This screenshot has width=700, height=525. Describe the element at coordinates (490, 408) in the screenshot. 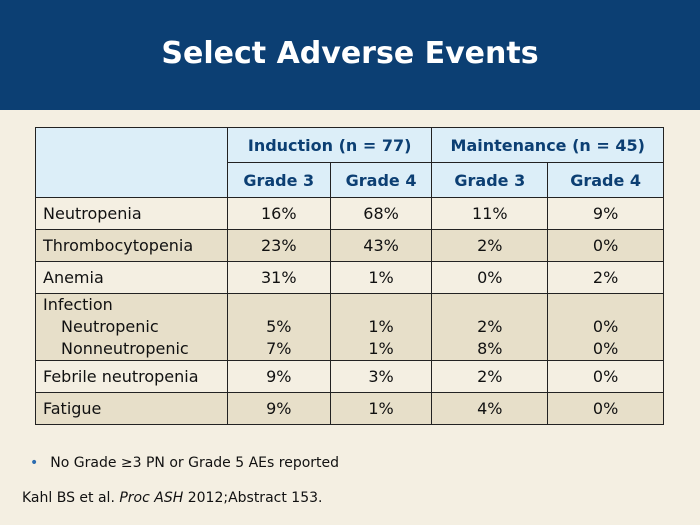

I see `cell-value: 4%` at that location.